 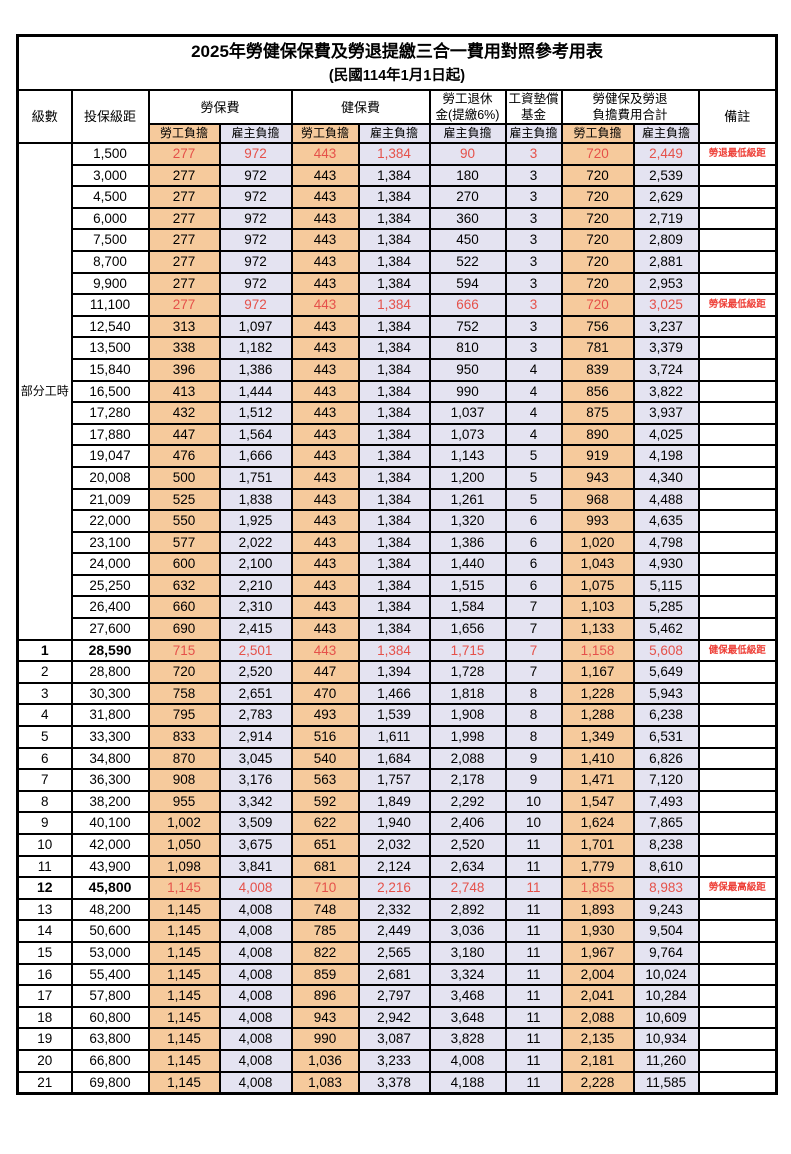 I want to click on total-employee-cell: 1,158, so click(x=597, y=650).